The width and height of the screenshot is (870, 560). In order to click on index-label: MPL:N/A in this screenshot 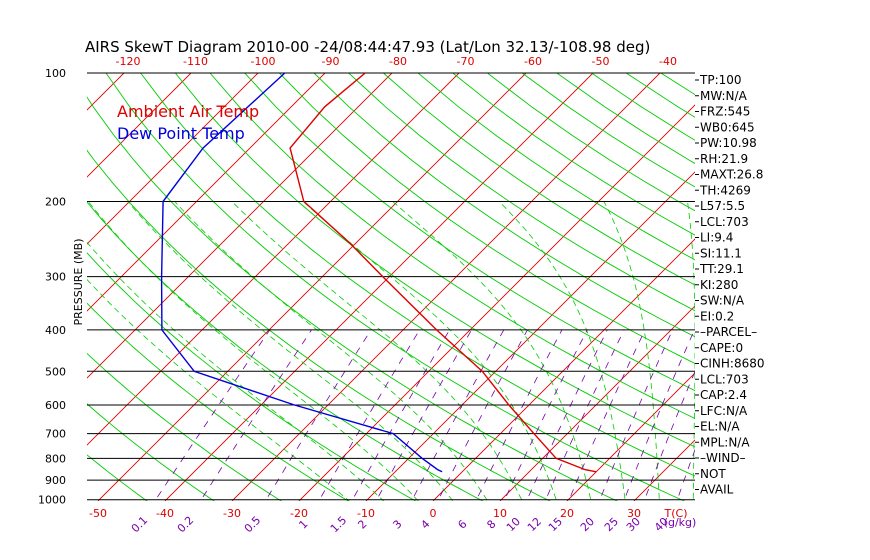, I will do `click(725, 442)`.